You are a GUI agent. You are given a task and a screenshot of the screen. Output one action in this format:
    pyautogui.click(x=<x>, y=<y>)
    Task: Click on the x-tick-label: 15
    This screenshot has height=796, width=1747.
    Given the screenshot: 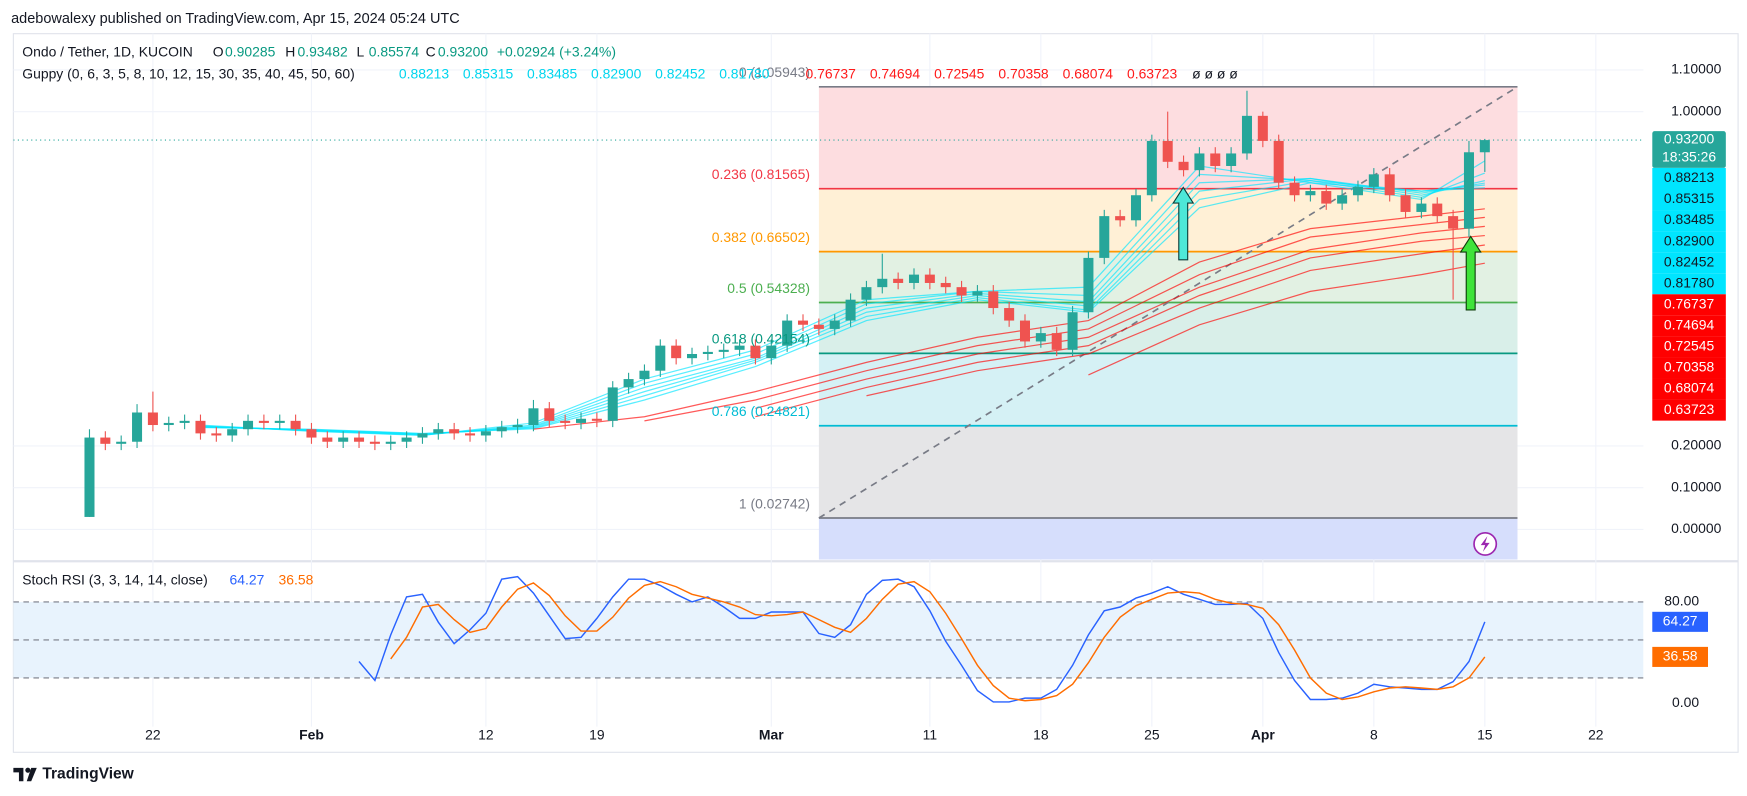 What is the action you would take?
    pyautogui.click(x=1485, y=734)
    